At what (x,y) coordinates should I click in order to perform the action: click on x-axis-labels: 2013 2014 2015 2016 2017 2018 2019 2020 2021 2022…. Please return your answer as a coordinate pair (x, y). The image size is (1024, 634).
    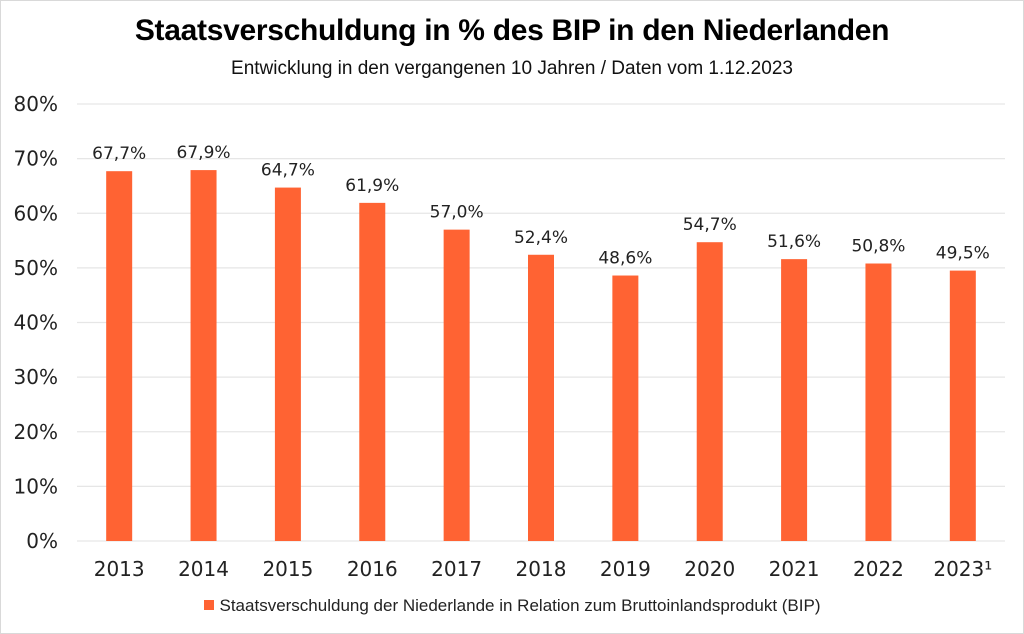
    Looking at the image, I should click on (543, 569).